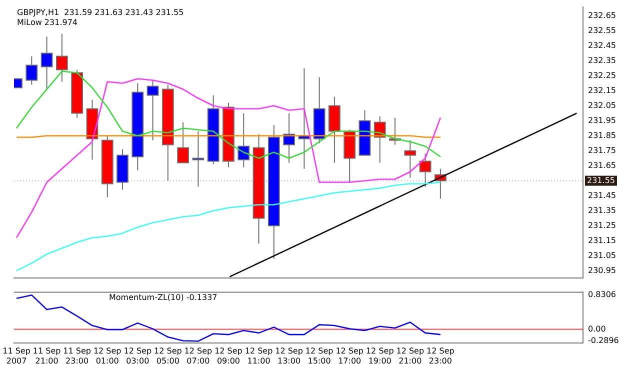  What do you see at coordinates (289, 356) in the screenshot?
I see `x-tick-label: 12 Sep 13:00` at bounding box center [289, 356].